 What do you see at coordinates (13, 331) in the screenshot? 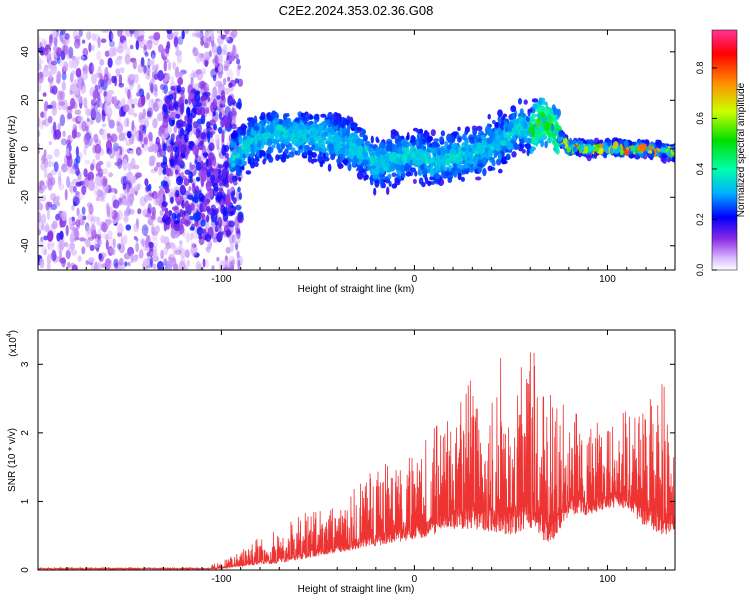
I see `snr-multiplier-close: )` at bounding box center [13, 331].